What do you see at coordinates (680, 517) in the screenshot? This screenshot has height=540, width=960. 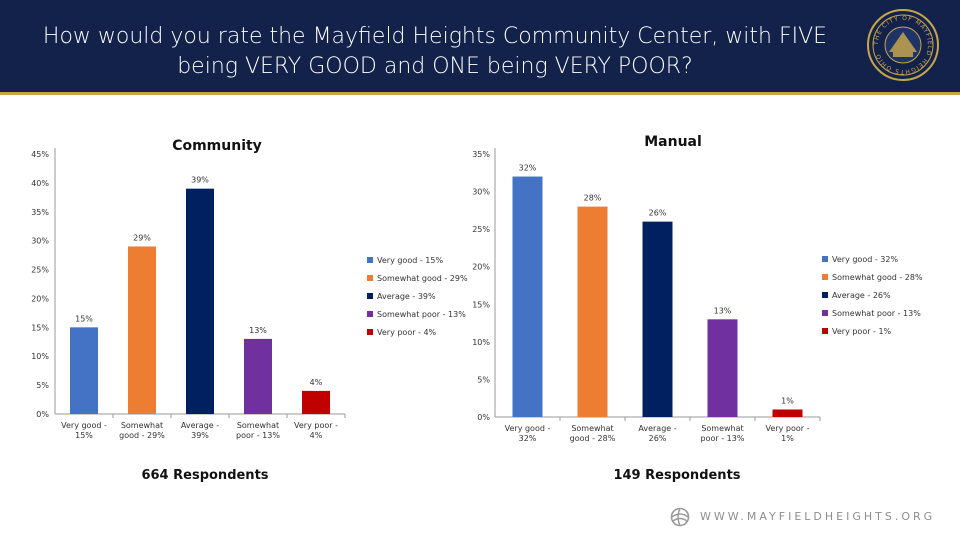 I see `globe-logo-icon` at bounding box center [680, 517].